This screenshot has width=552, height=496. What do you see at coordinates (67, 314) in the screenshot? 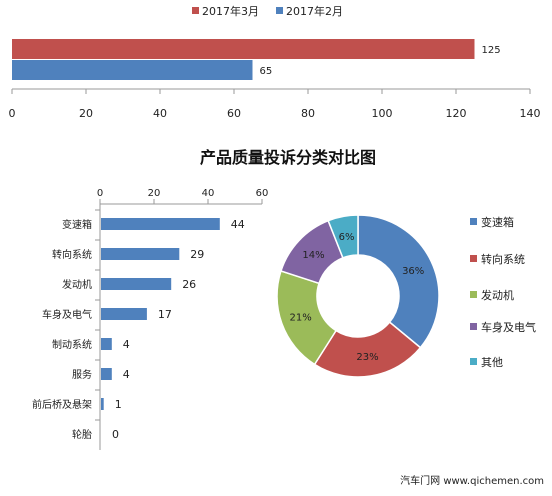
I see `category-label-3: 车身及电气` at bounding box center [67, 314].